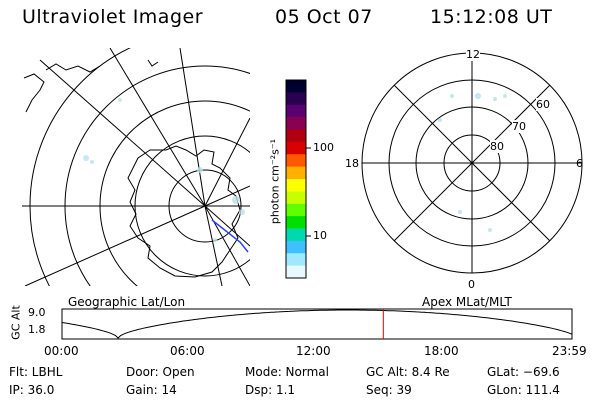 The width and height of the screenshot is (600, 400). Describe the element at coordinates (313, 351) in the screenshot. I see `time-tick-1200: 12:00` at that location.